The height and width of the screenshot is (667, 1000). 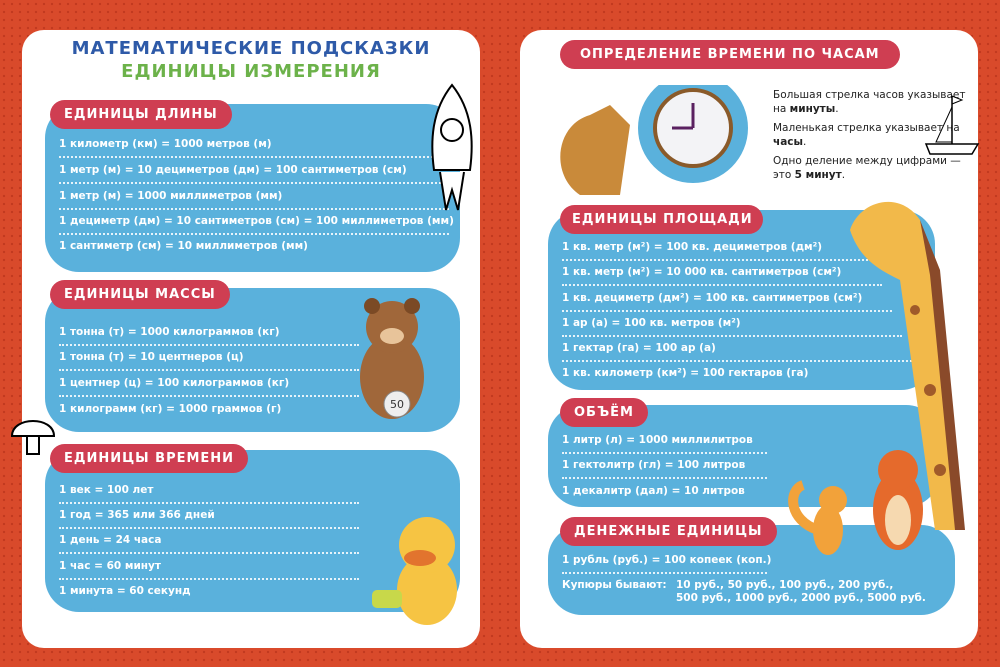 What do you see at coordinates (149, 458) in the screenshot?
I see `time-label: ЕДИНИЦЫ ВРЕМЕНИ` at bounding box center [149, 458].